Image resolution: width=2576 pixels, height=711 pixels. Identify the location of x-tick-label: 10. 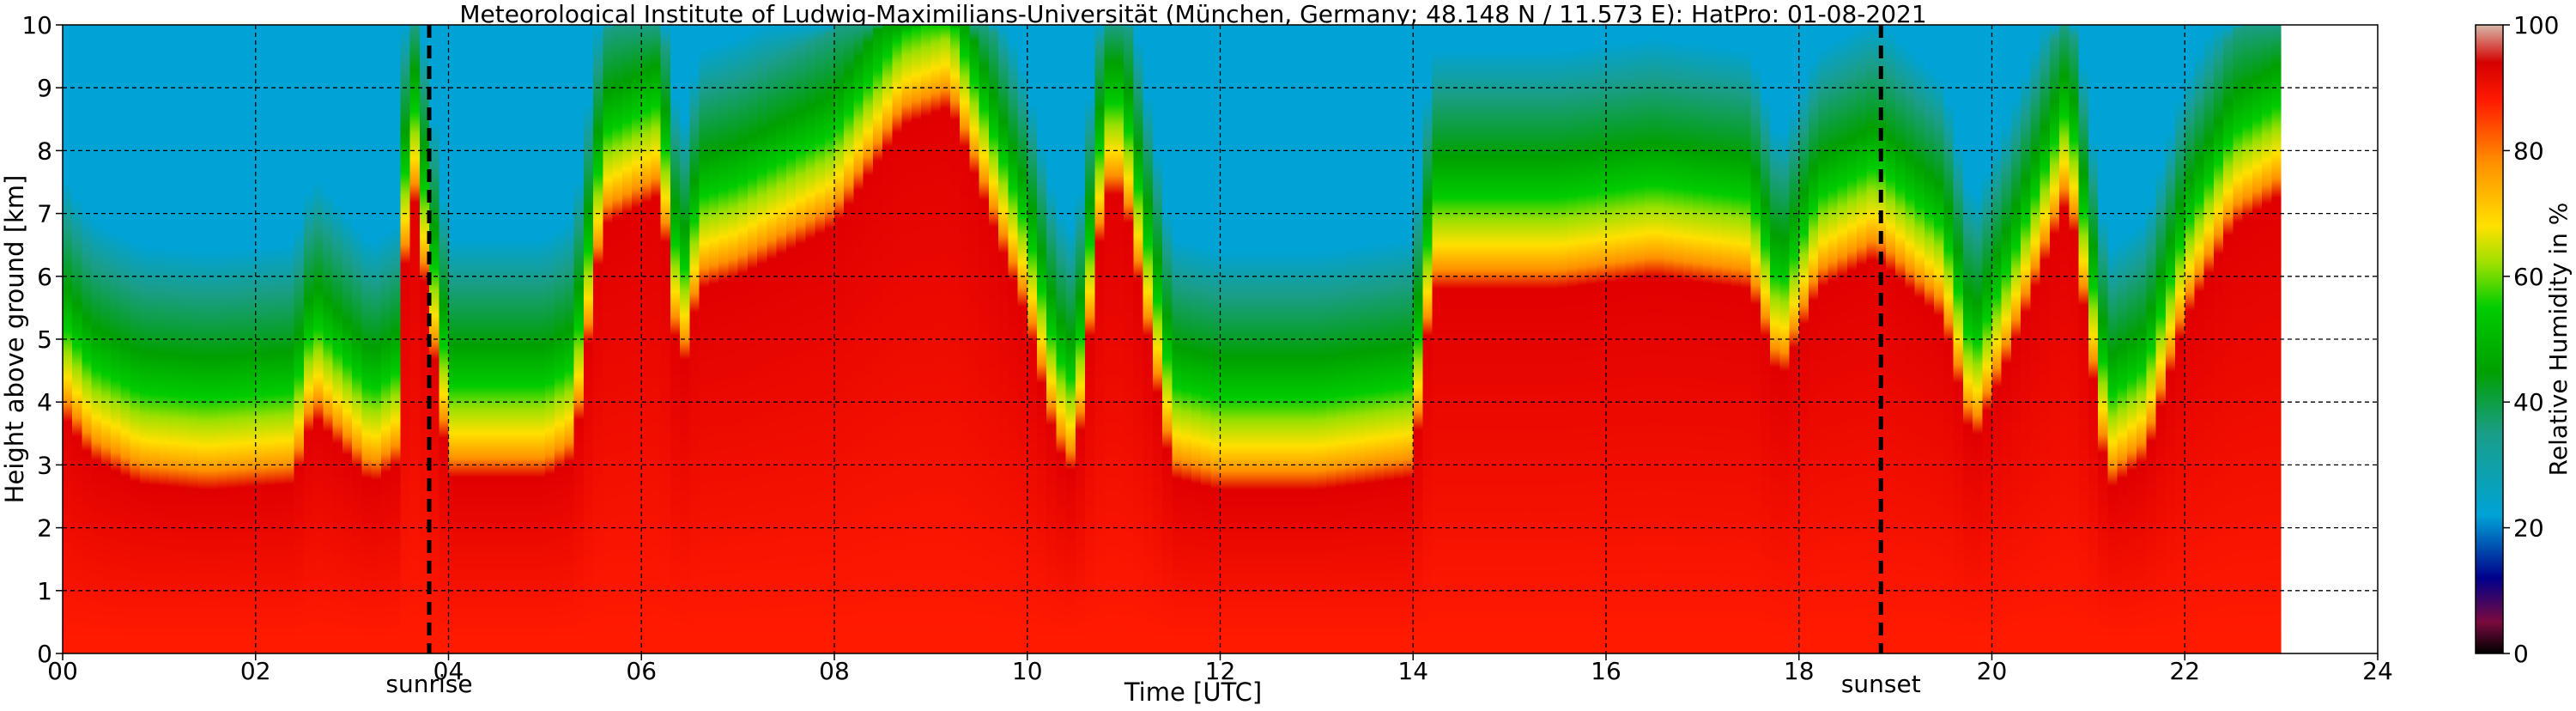
(1027, 671).